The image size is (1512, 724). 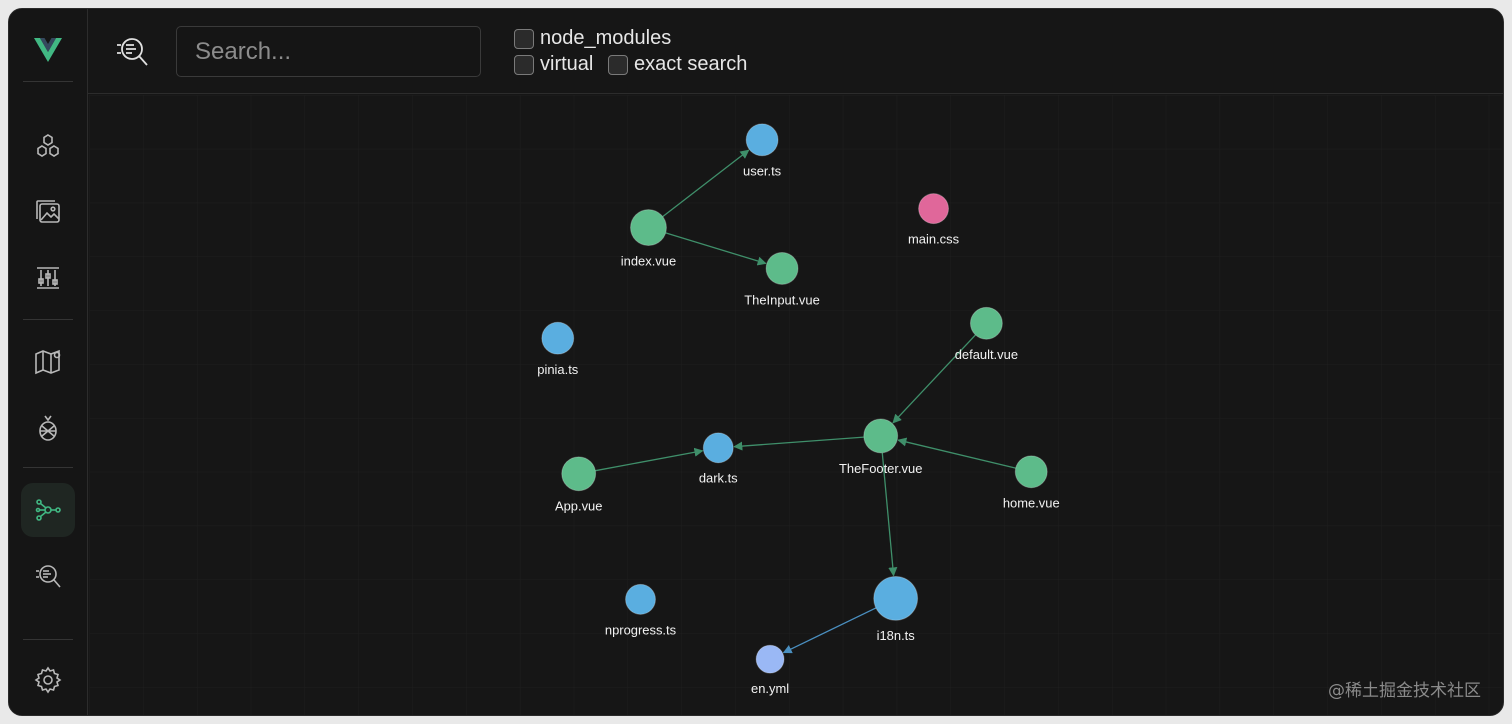 I want to click on graph-node-home: home.vue, so click(x=1031, y=483).